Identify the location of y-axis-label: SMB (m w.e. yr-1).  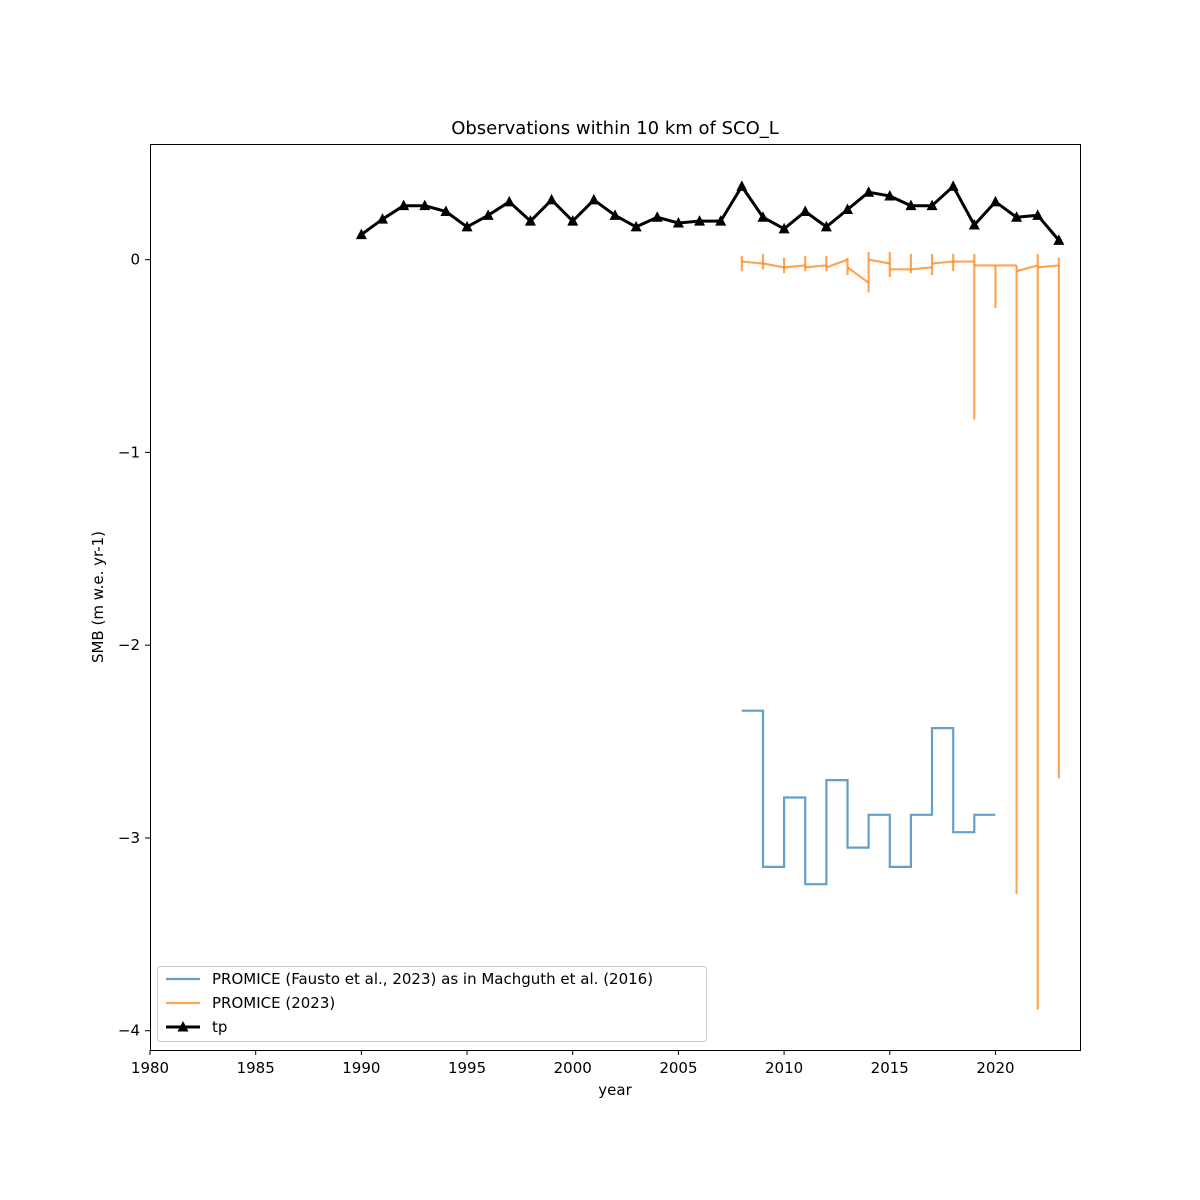
(98, 597).